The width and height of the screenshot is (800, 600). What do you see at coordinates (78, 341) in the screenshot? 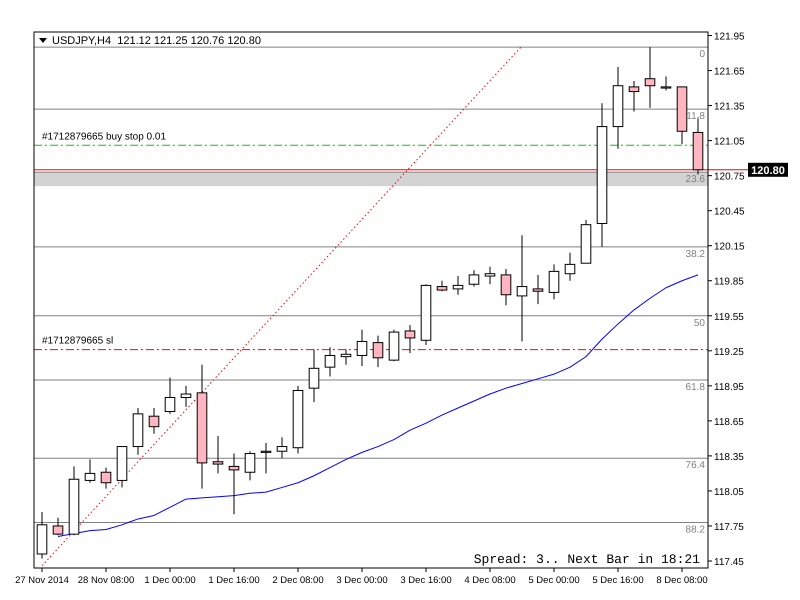
I see `ref-line-label: #1712879665 sl` at bounding box center [78, 341].